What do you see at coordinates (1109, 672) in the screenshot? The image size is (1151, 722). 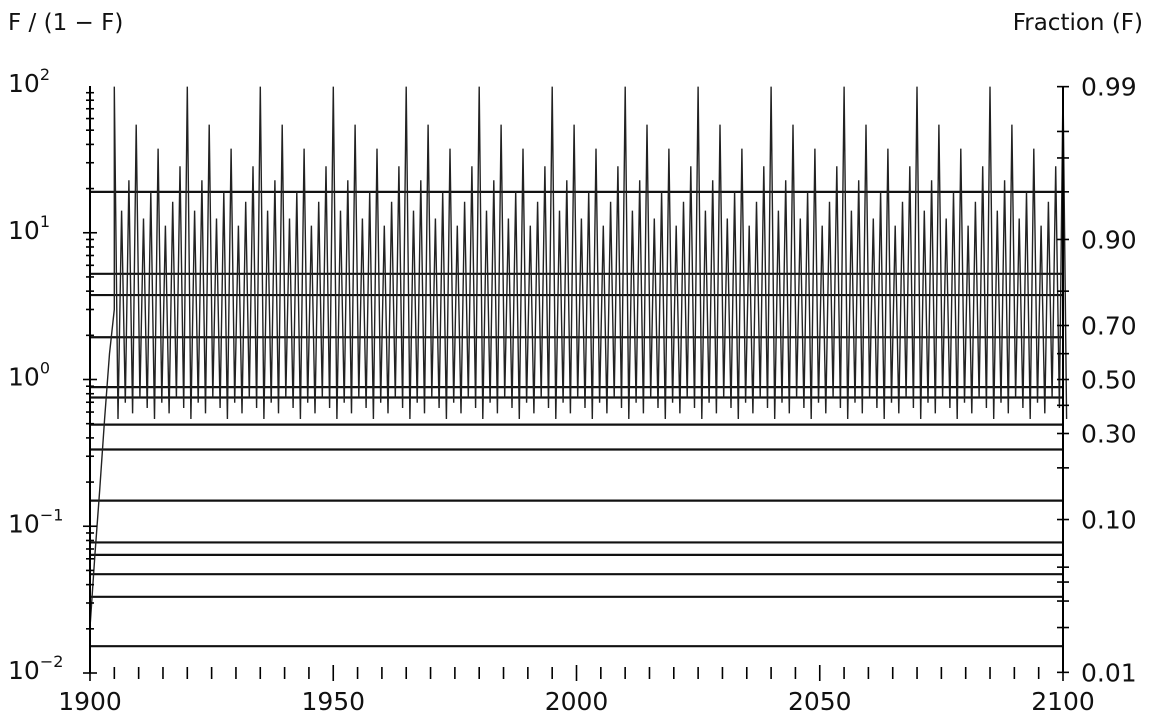 I see `right-tick-label: 0.01` at bounding box center [1109, 672].